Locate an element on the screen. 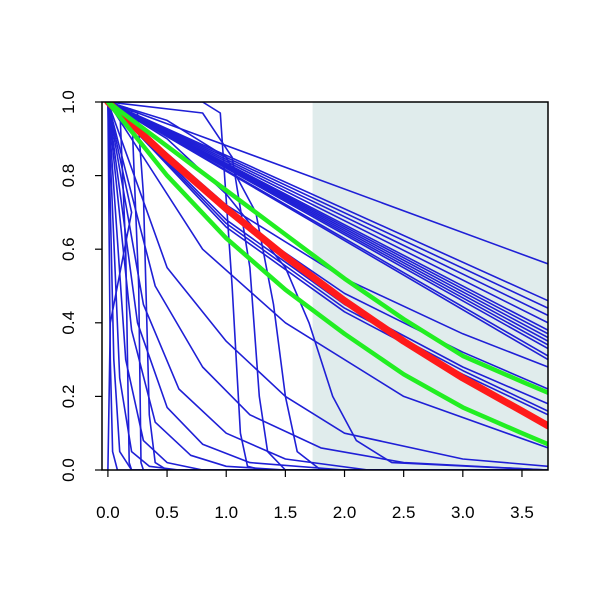 The width and height of the screenshot is (600, 600). y-tick-label: 0.4 is located at coordinates (68, 323).